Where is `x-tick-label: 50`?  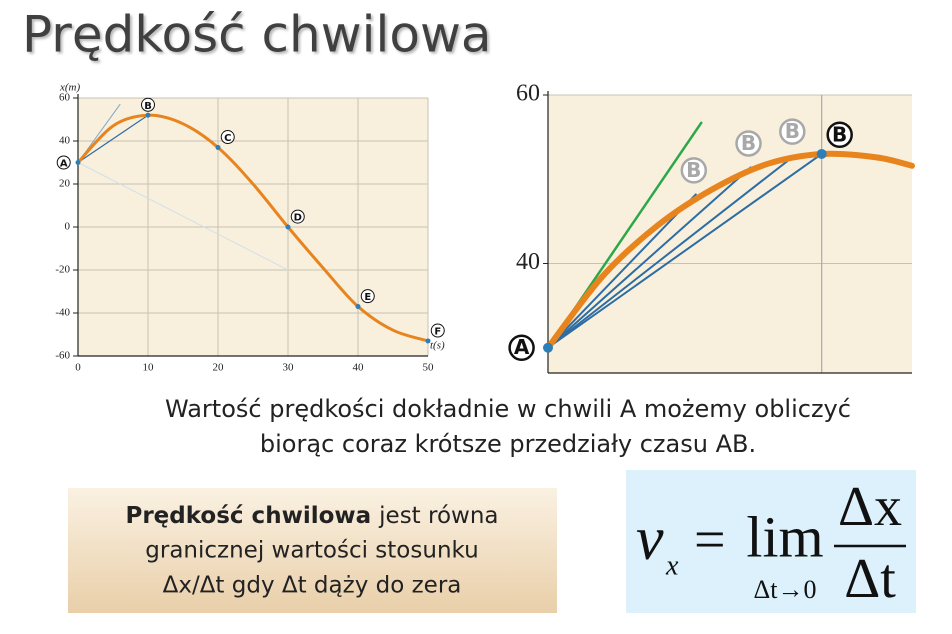 x-tick-label: 50 is located at coordinates (429, 368).